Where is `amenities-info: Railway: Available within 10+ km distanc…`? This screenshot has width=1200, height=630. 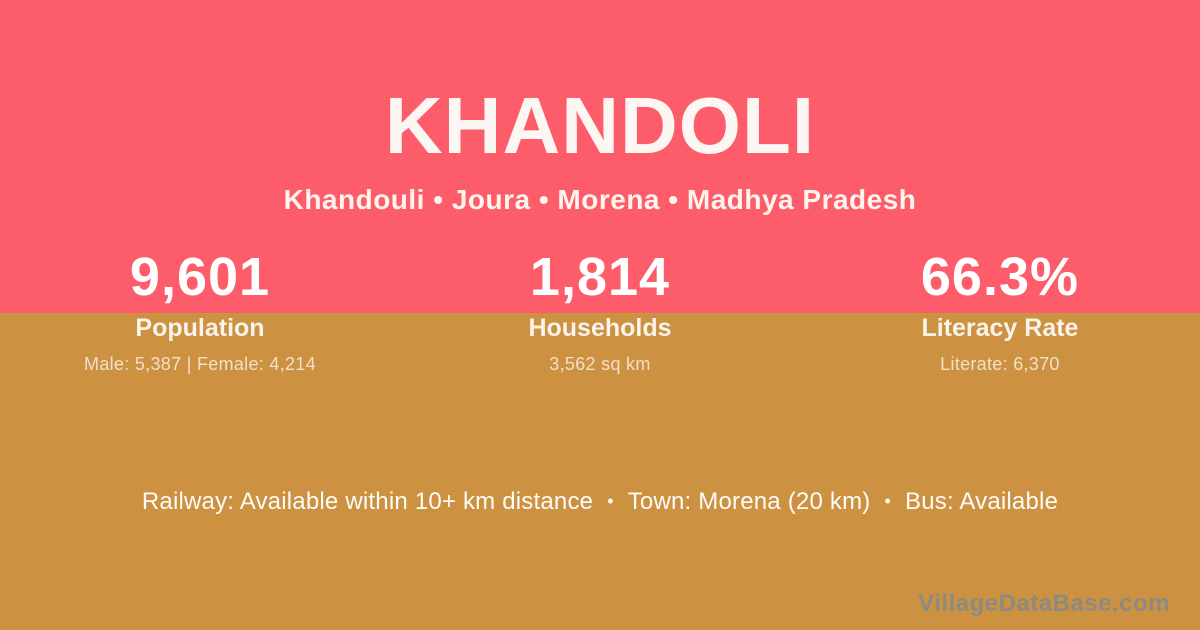 amenities-info: Railway: Available within 10+ km distanc… is located at coordinates (600, 501).